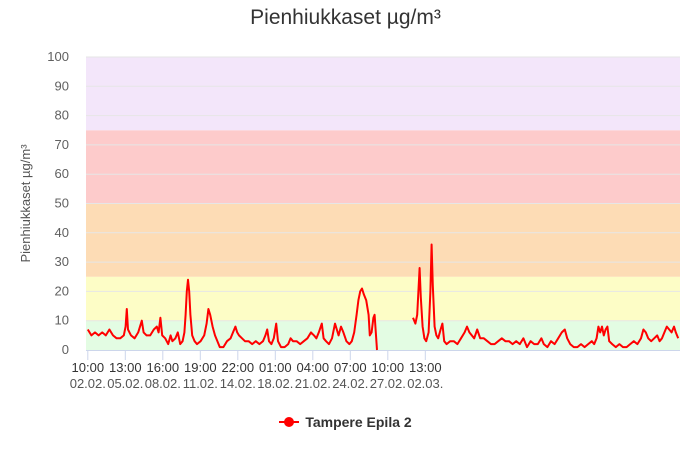 The image size is (691, 461). What do you see at coordinates (358, 422) in the screenshot?
I see `legend-label: Tampere Epila 2` at bounding box center [358, 422].